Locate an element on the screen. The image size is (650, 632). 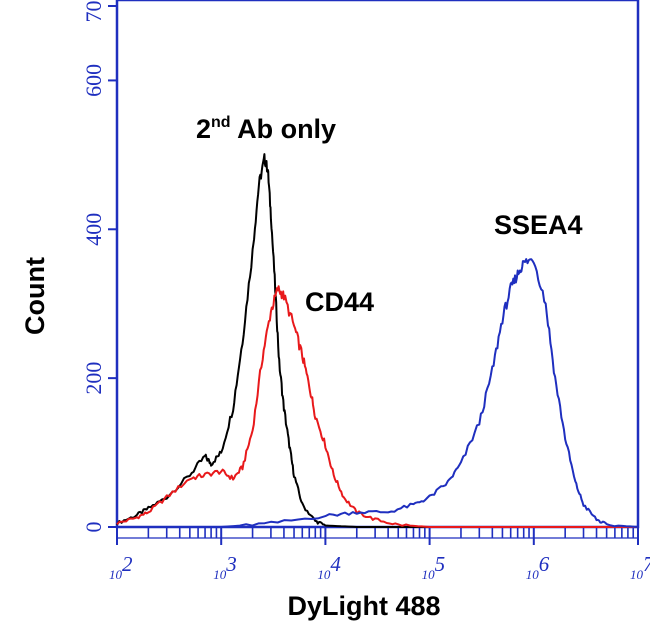
y-tick-label: 0 is located at coordinates (93, 527).